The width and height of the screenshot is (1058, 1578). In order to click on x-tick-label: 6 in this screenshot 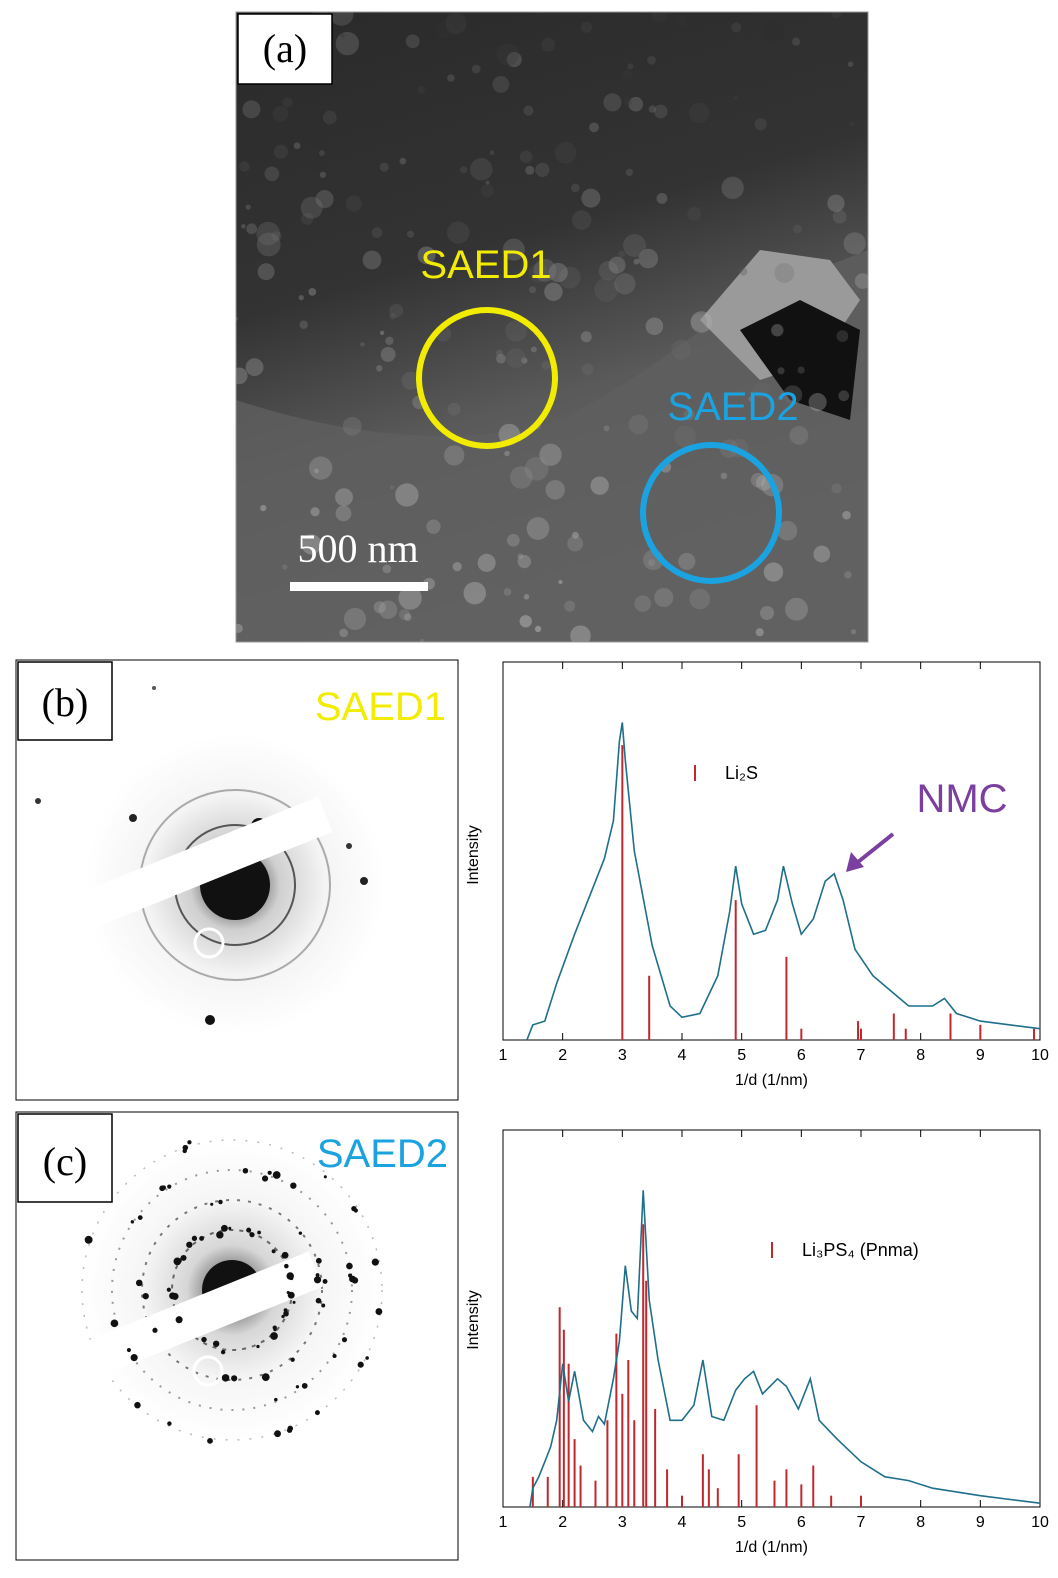, I will do `click(801, 1522)`.